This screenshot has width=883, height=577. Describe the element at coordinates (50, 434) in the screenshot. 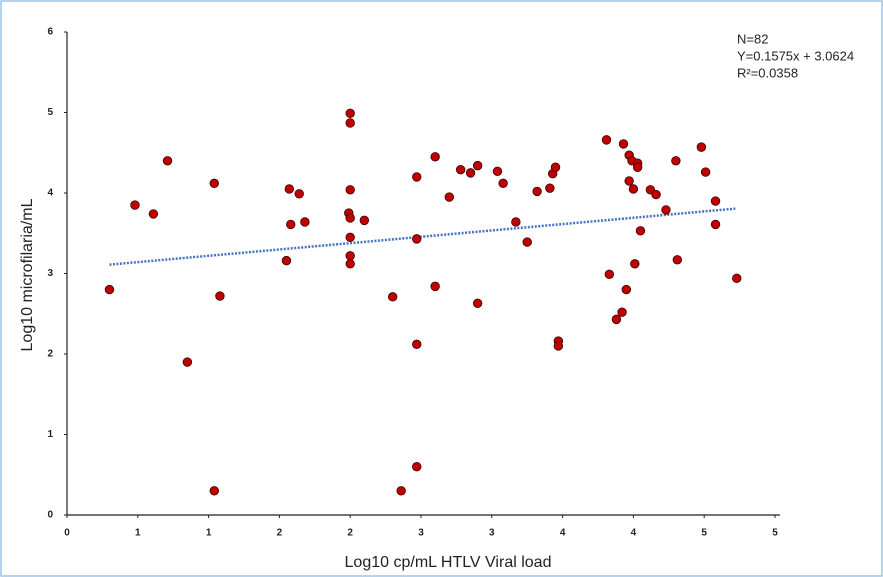

I see `y-tick-label: 1` at that location.